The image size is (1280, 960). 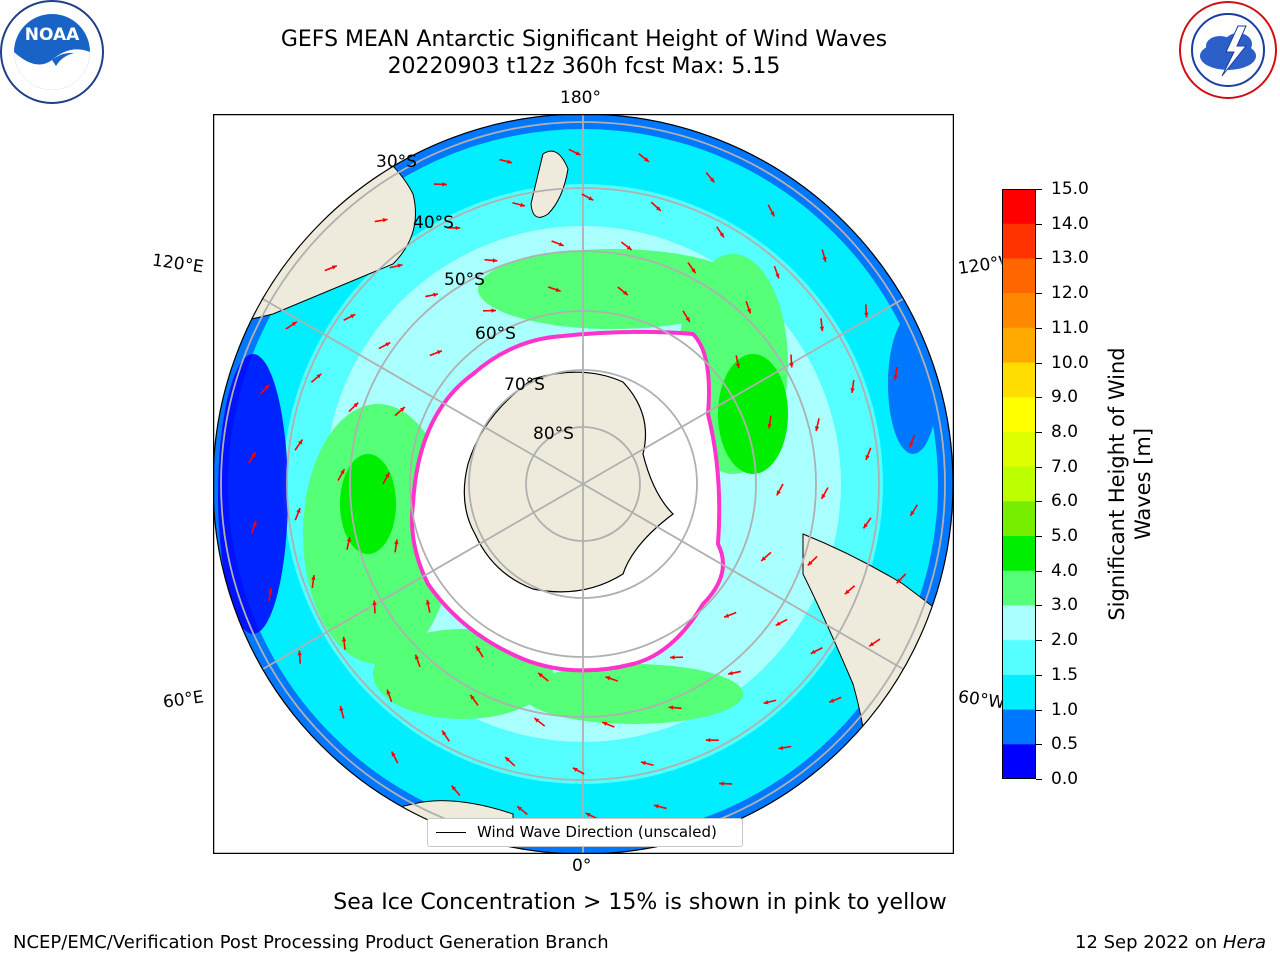 I want to click on colorbar-tick-label: 8.0, so click(x=1065, y=431).